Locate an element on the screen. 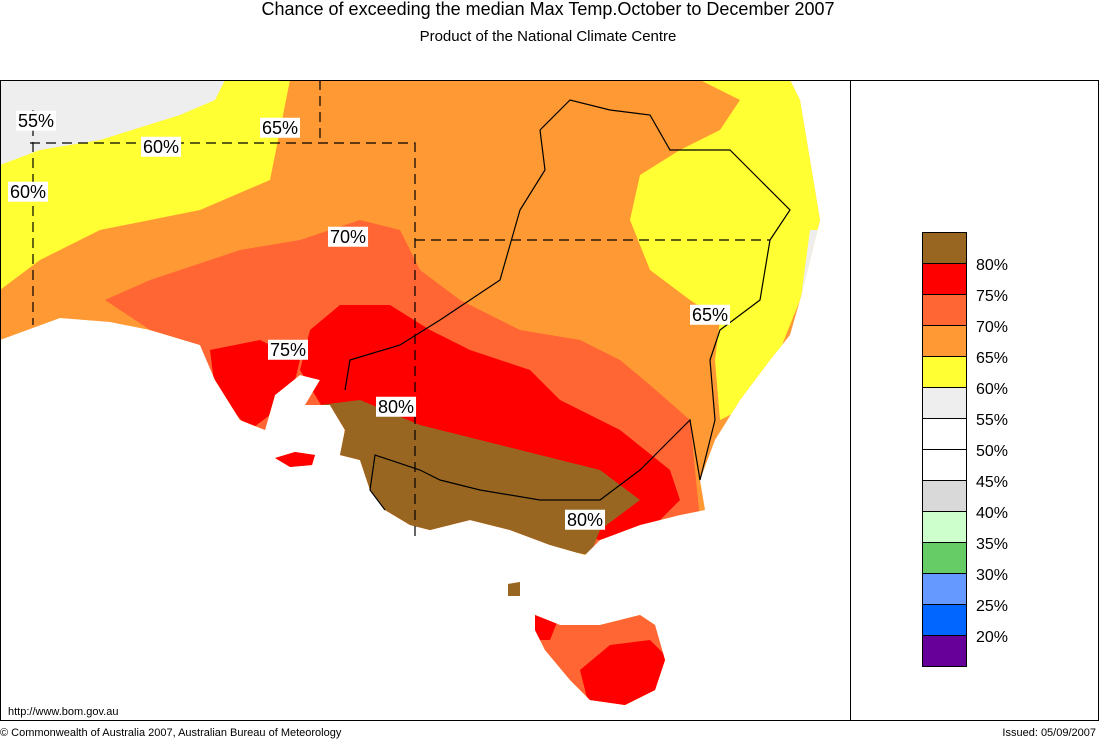  subtitle: Product of the National Climate Centre is located at coordinates (548, 36).